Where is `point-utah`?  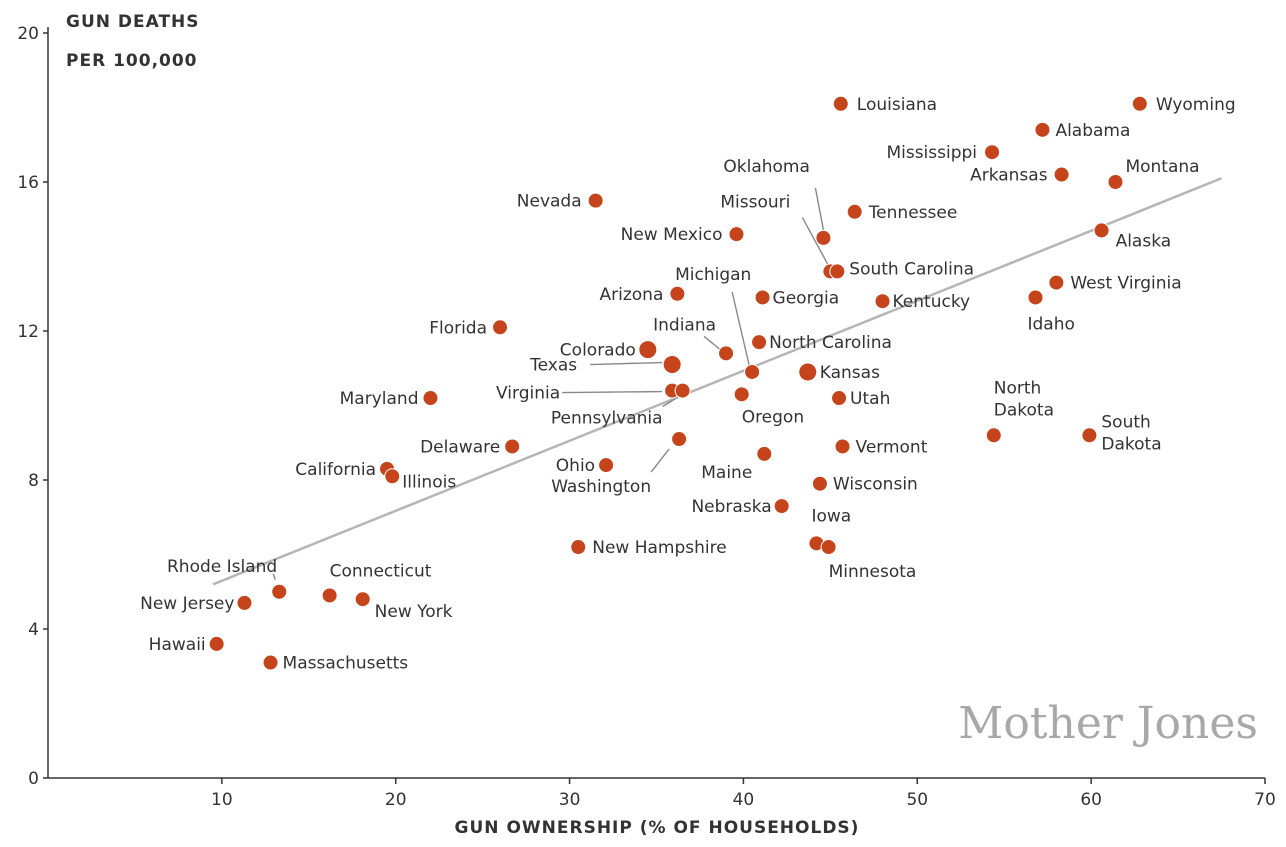
point-utah is located at coordinates (839, 398).